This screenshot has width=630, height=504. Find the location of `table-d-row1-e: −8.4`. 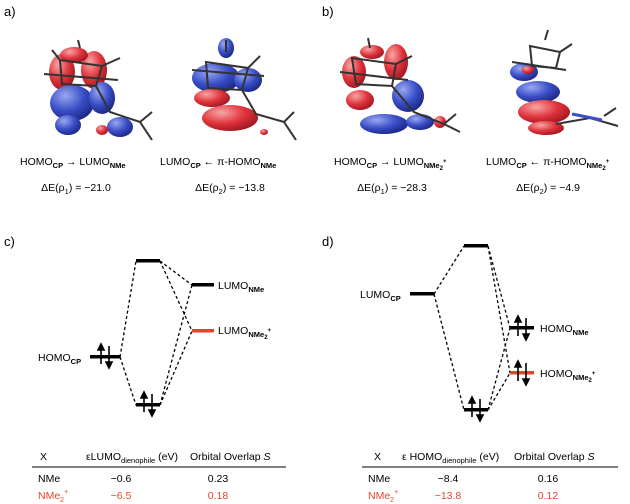

table-d-row1-e: −8.4 is located at coordinates (448, 479).